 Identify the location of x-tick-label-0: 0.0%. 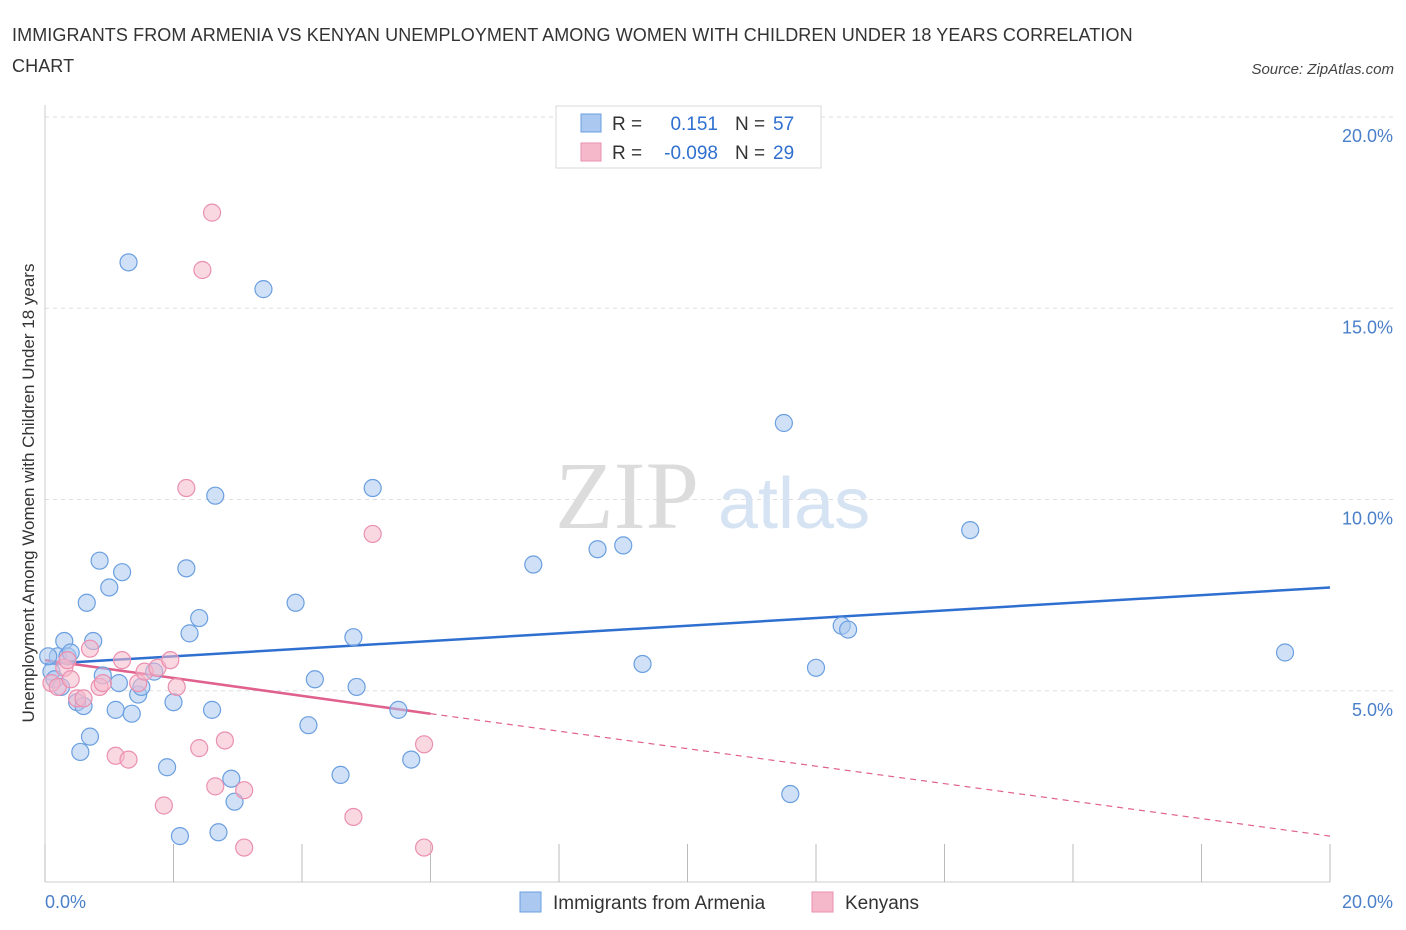
(65, 902).